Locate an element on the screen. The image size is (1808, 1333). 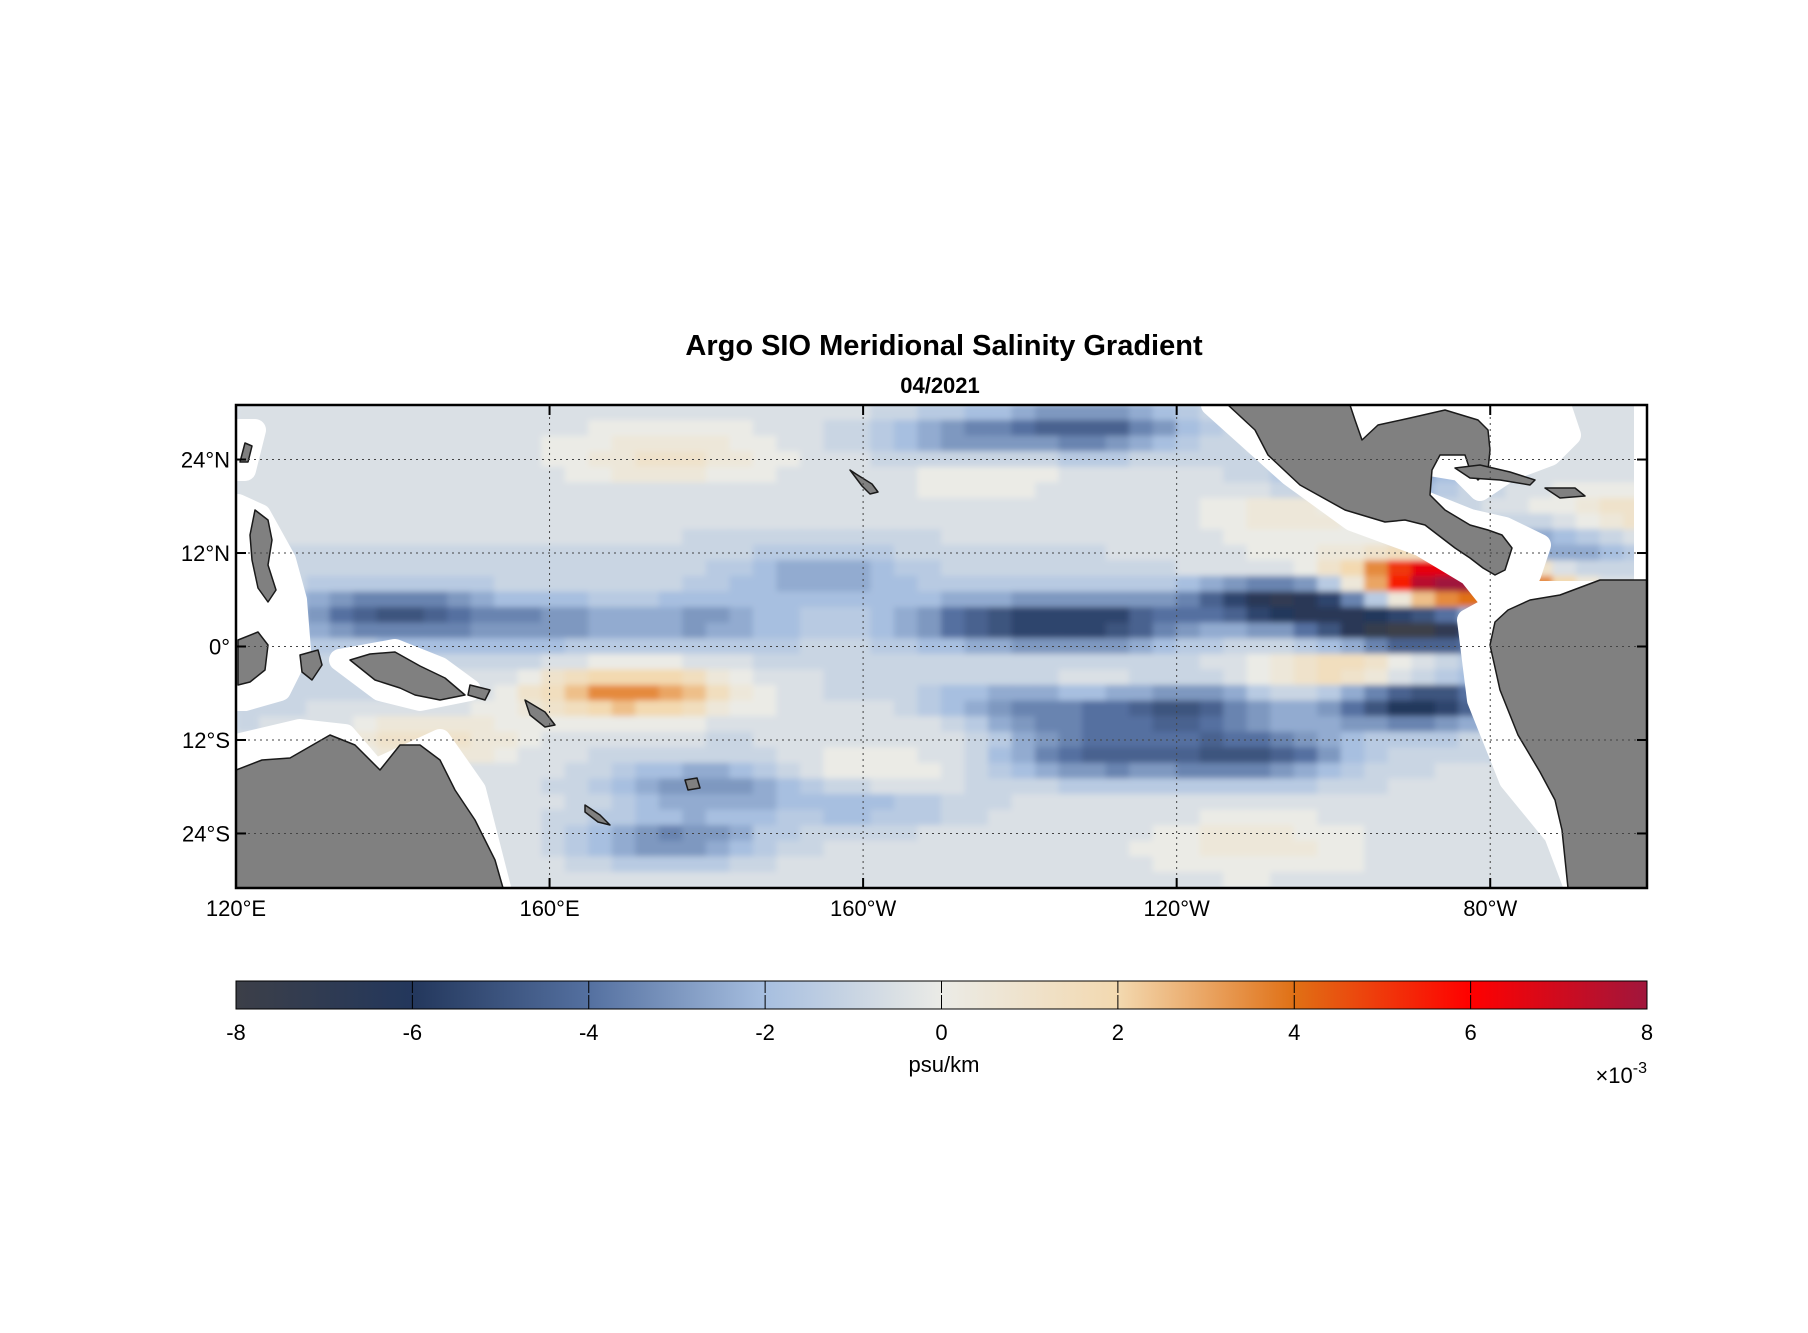
colorbar-tick-label: -6 is located at coordinates (413, 1032).